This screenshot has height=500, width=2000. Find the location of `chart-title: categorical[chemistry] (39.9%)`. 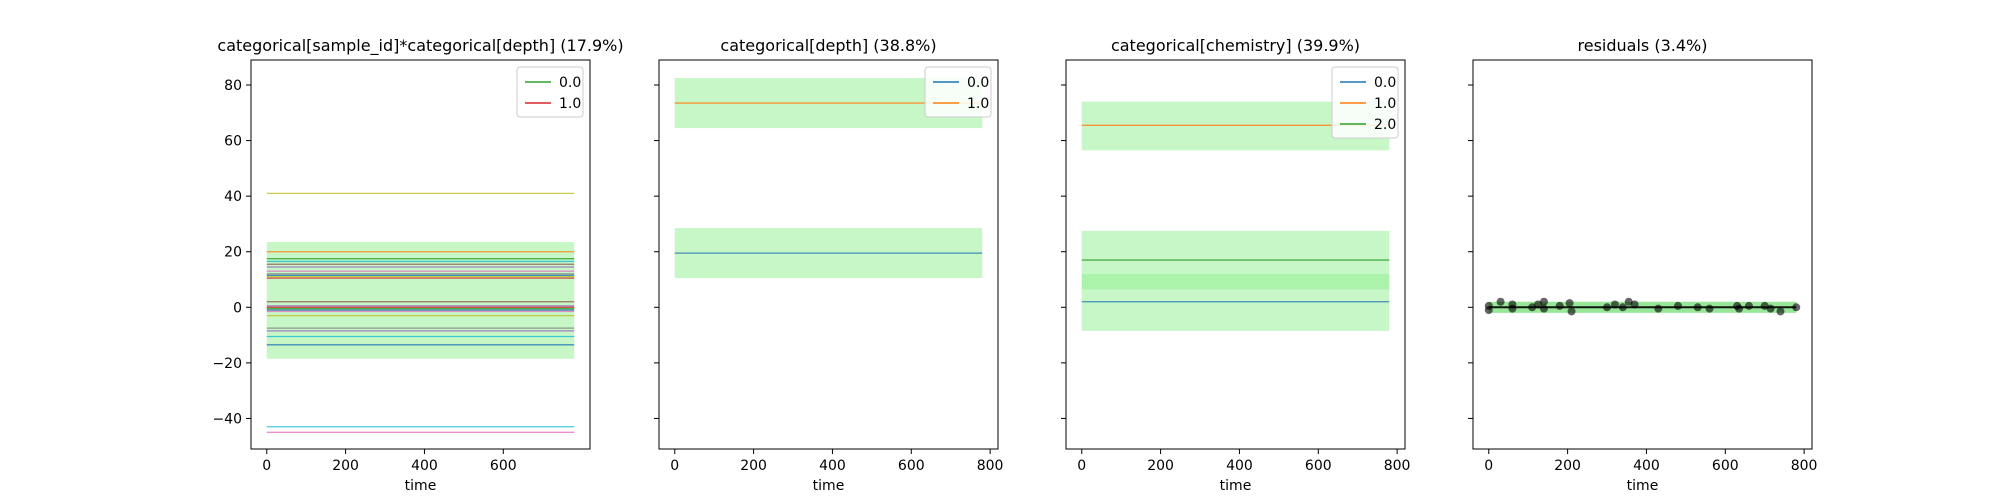

chart-title: categorical[chemistry] (39.9%) is located at coordinates (1235, 45).